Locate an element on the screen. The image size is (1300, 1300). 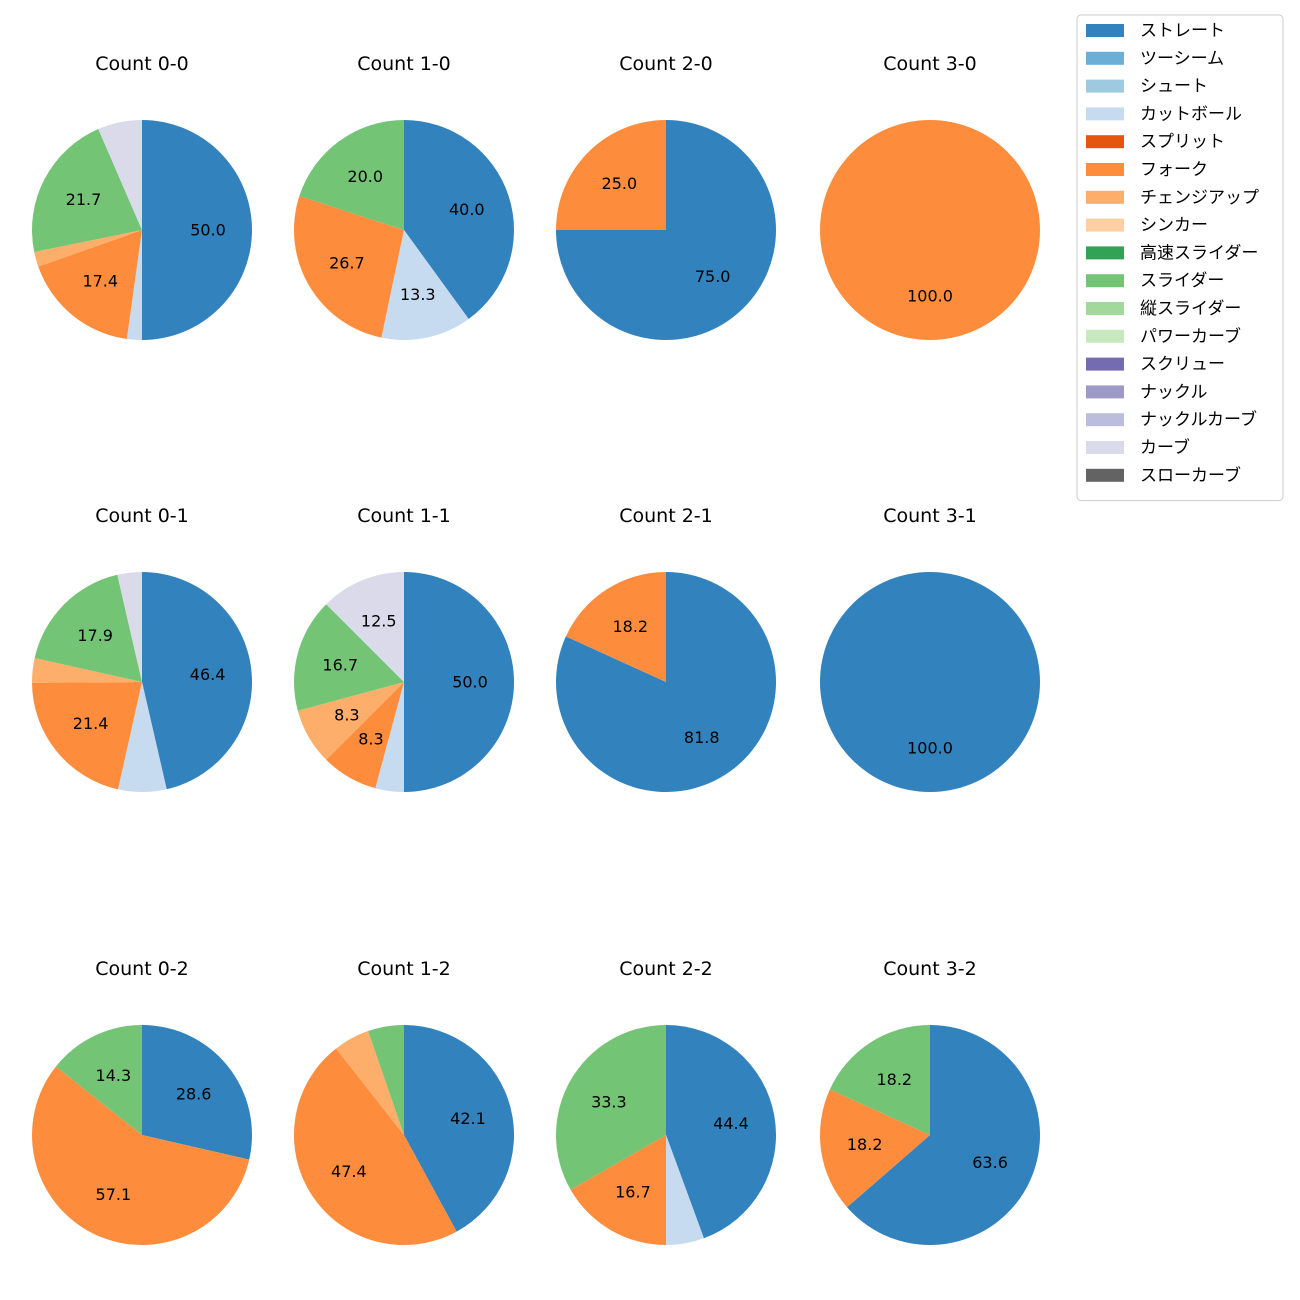
legend-label: ナックルカーブ is located at coordinates (1198, 419).